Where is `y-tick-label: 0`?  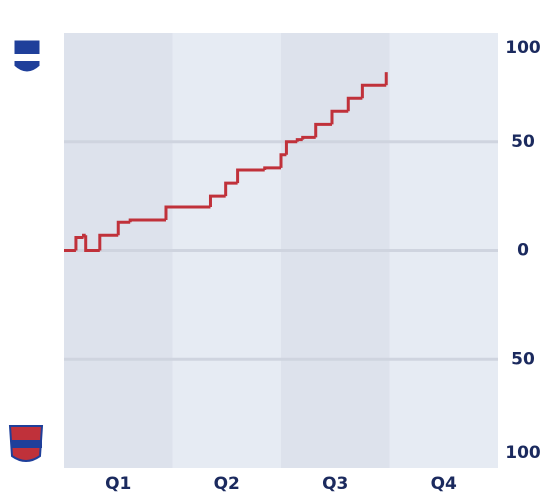
y-tick-label: 0 is located at coordinates (523, 251).